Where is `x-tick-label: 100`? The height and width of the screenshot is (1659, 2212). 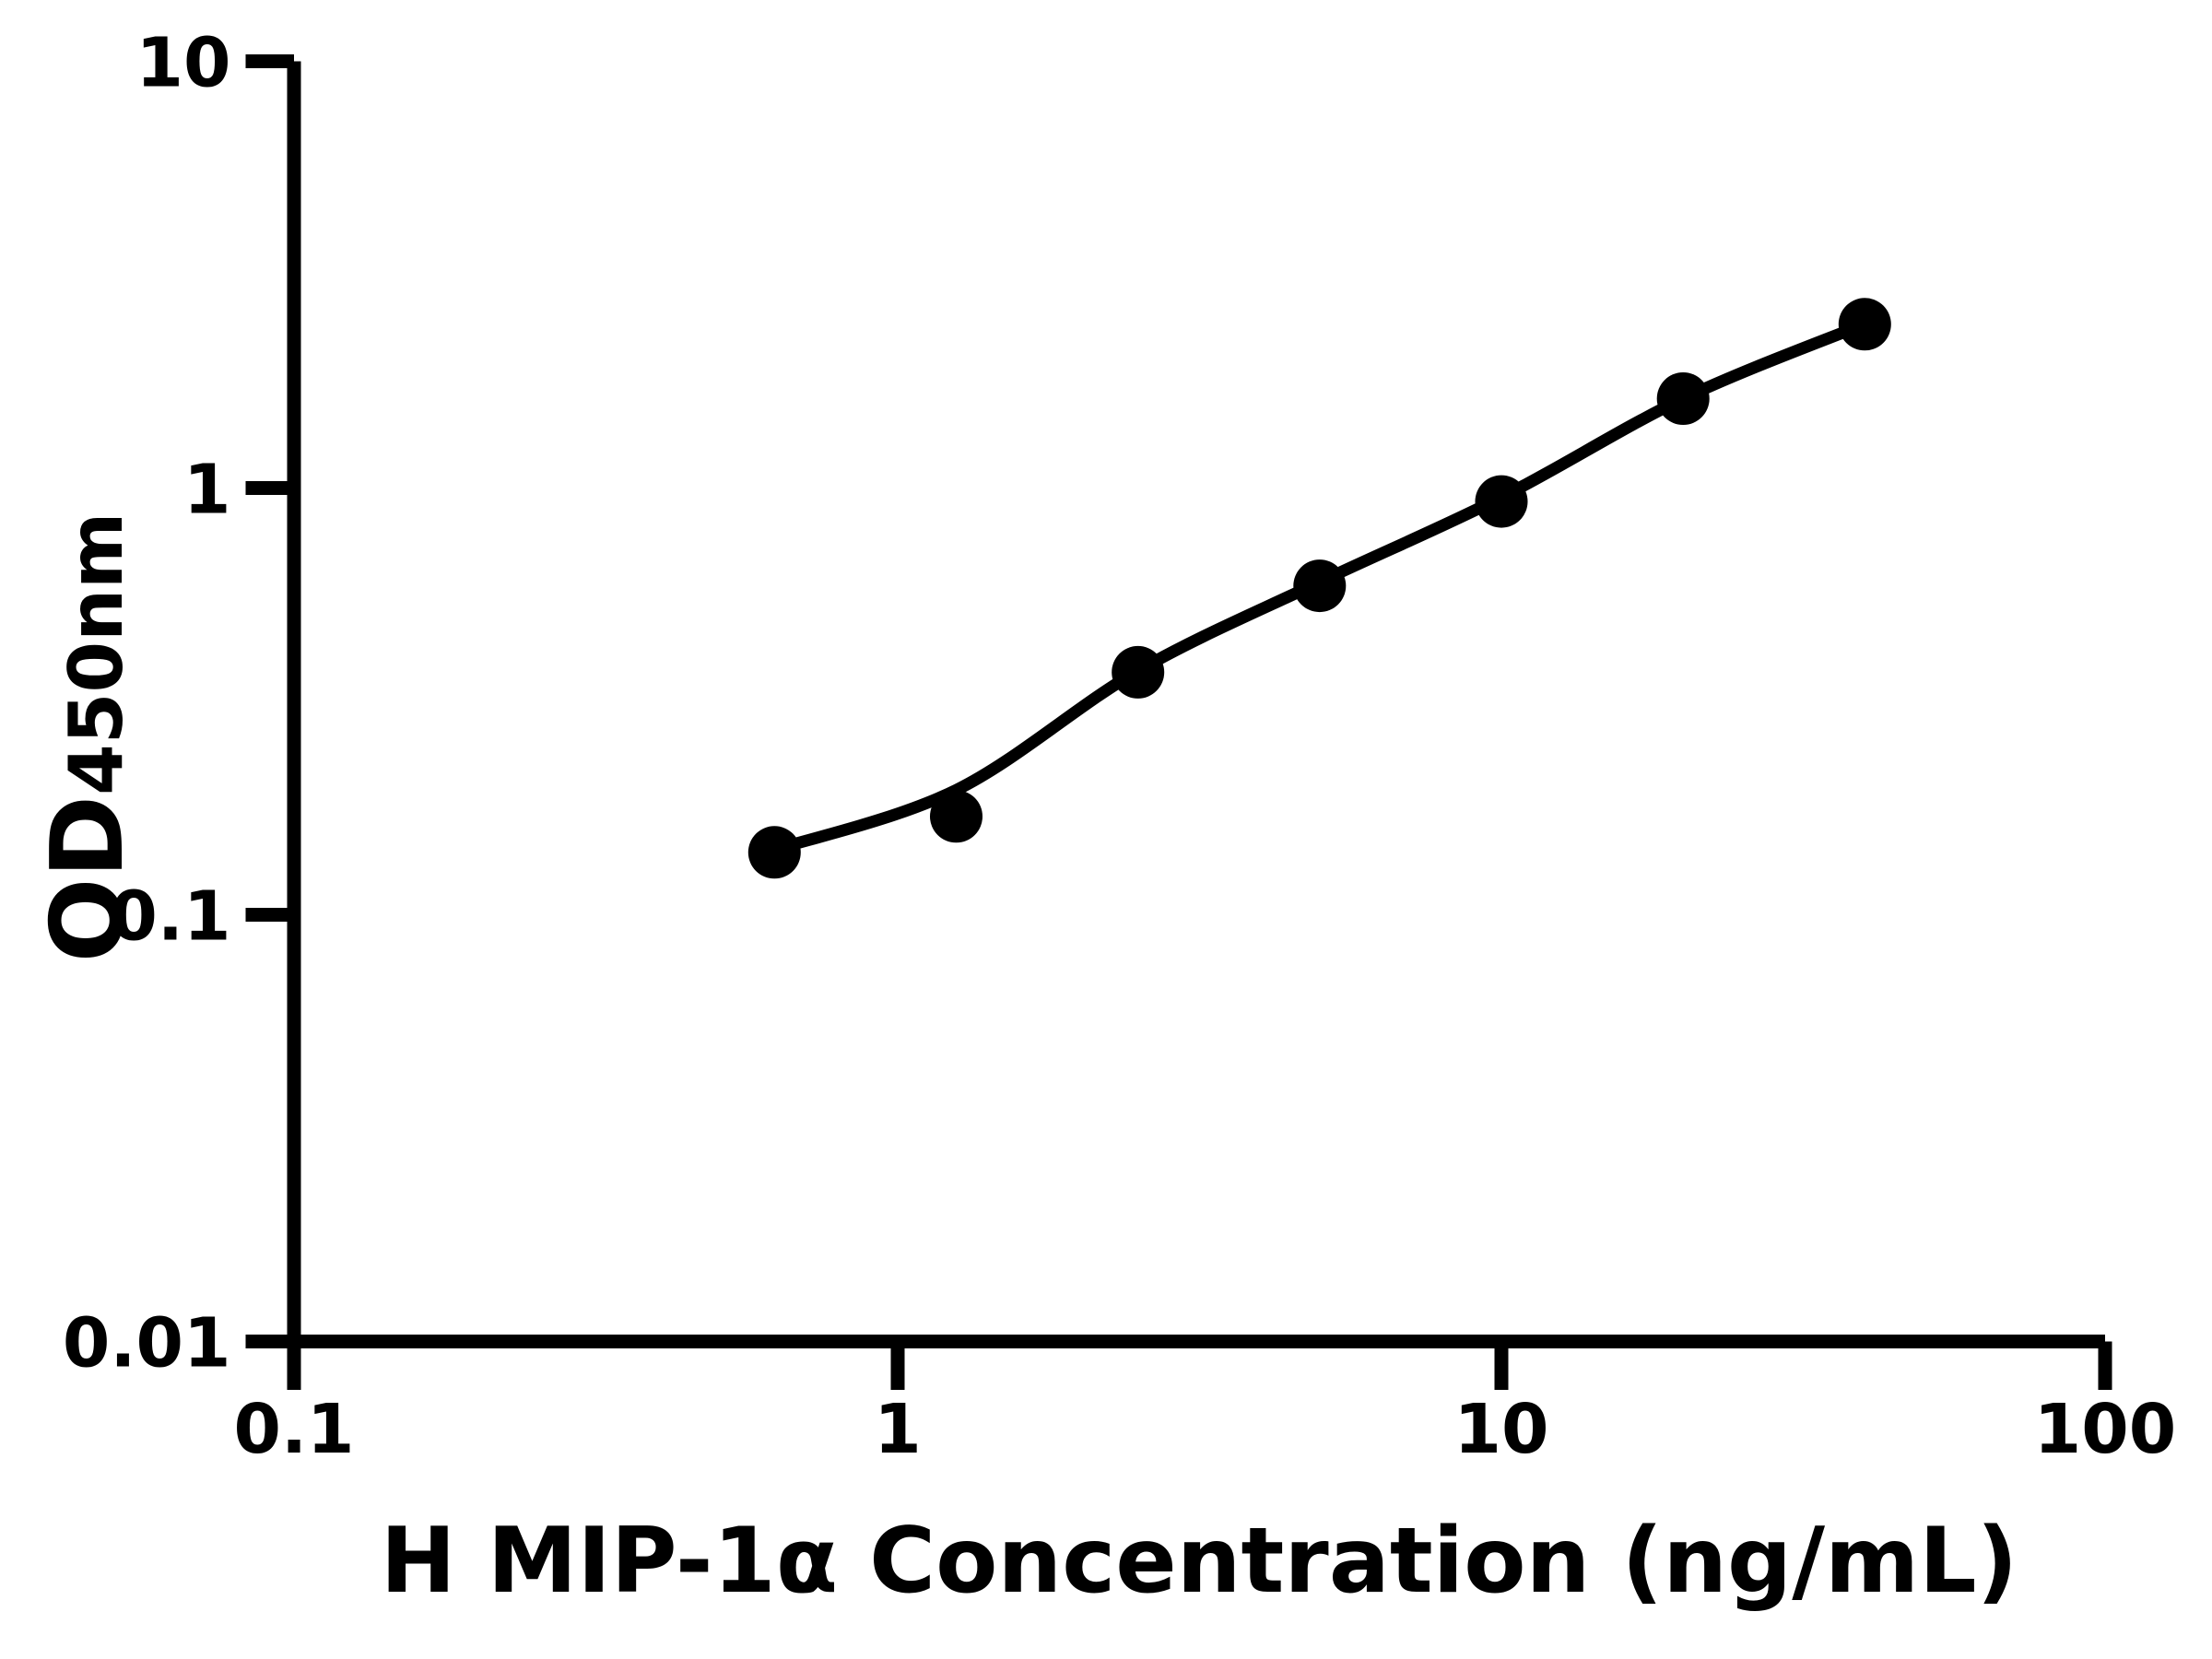
x-tick-label: 100 is located at coordinates (2105, 1429).